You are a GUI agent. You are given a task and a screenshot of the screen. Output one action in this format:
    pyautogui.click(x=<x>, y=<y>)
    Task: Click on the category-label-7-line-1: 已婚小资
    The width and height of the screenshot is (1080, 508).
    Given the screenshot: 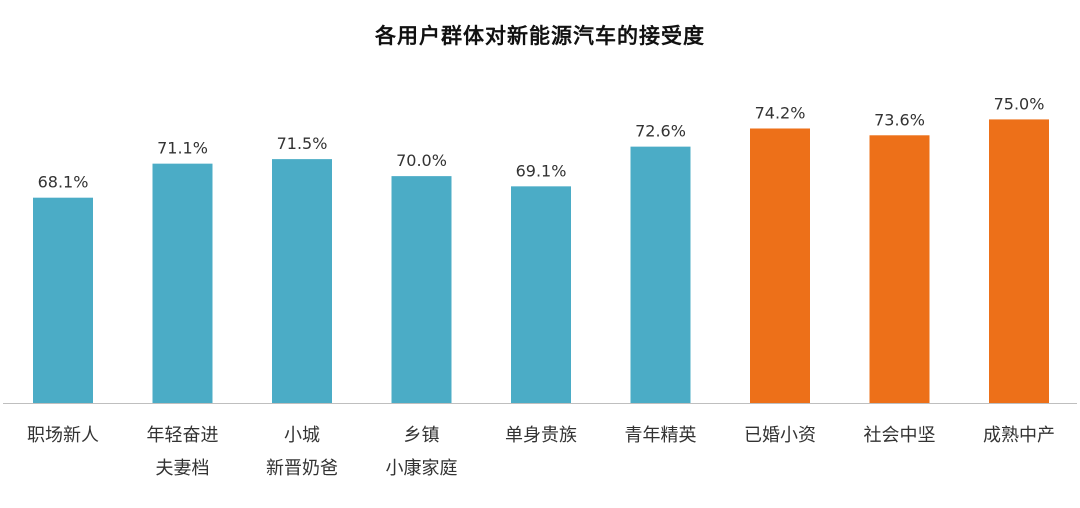 What is the action you would take?
    pyautogui.click(x=780, y=435)
    